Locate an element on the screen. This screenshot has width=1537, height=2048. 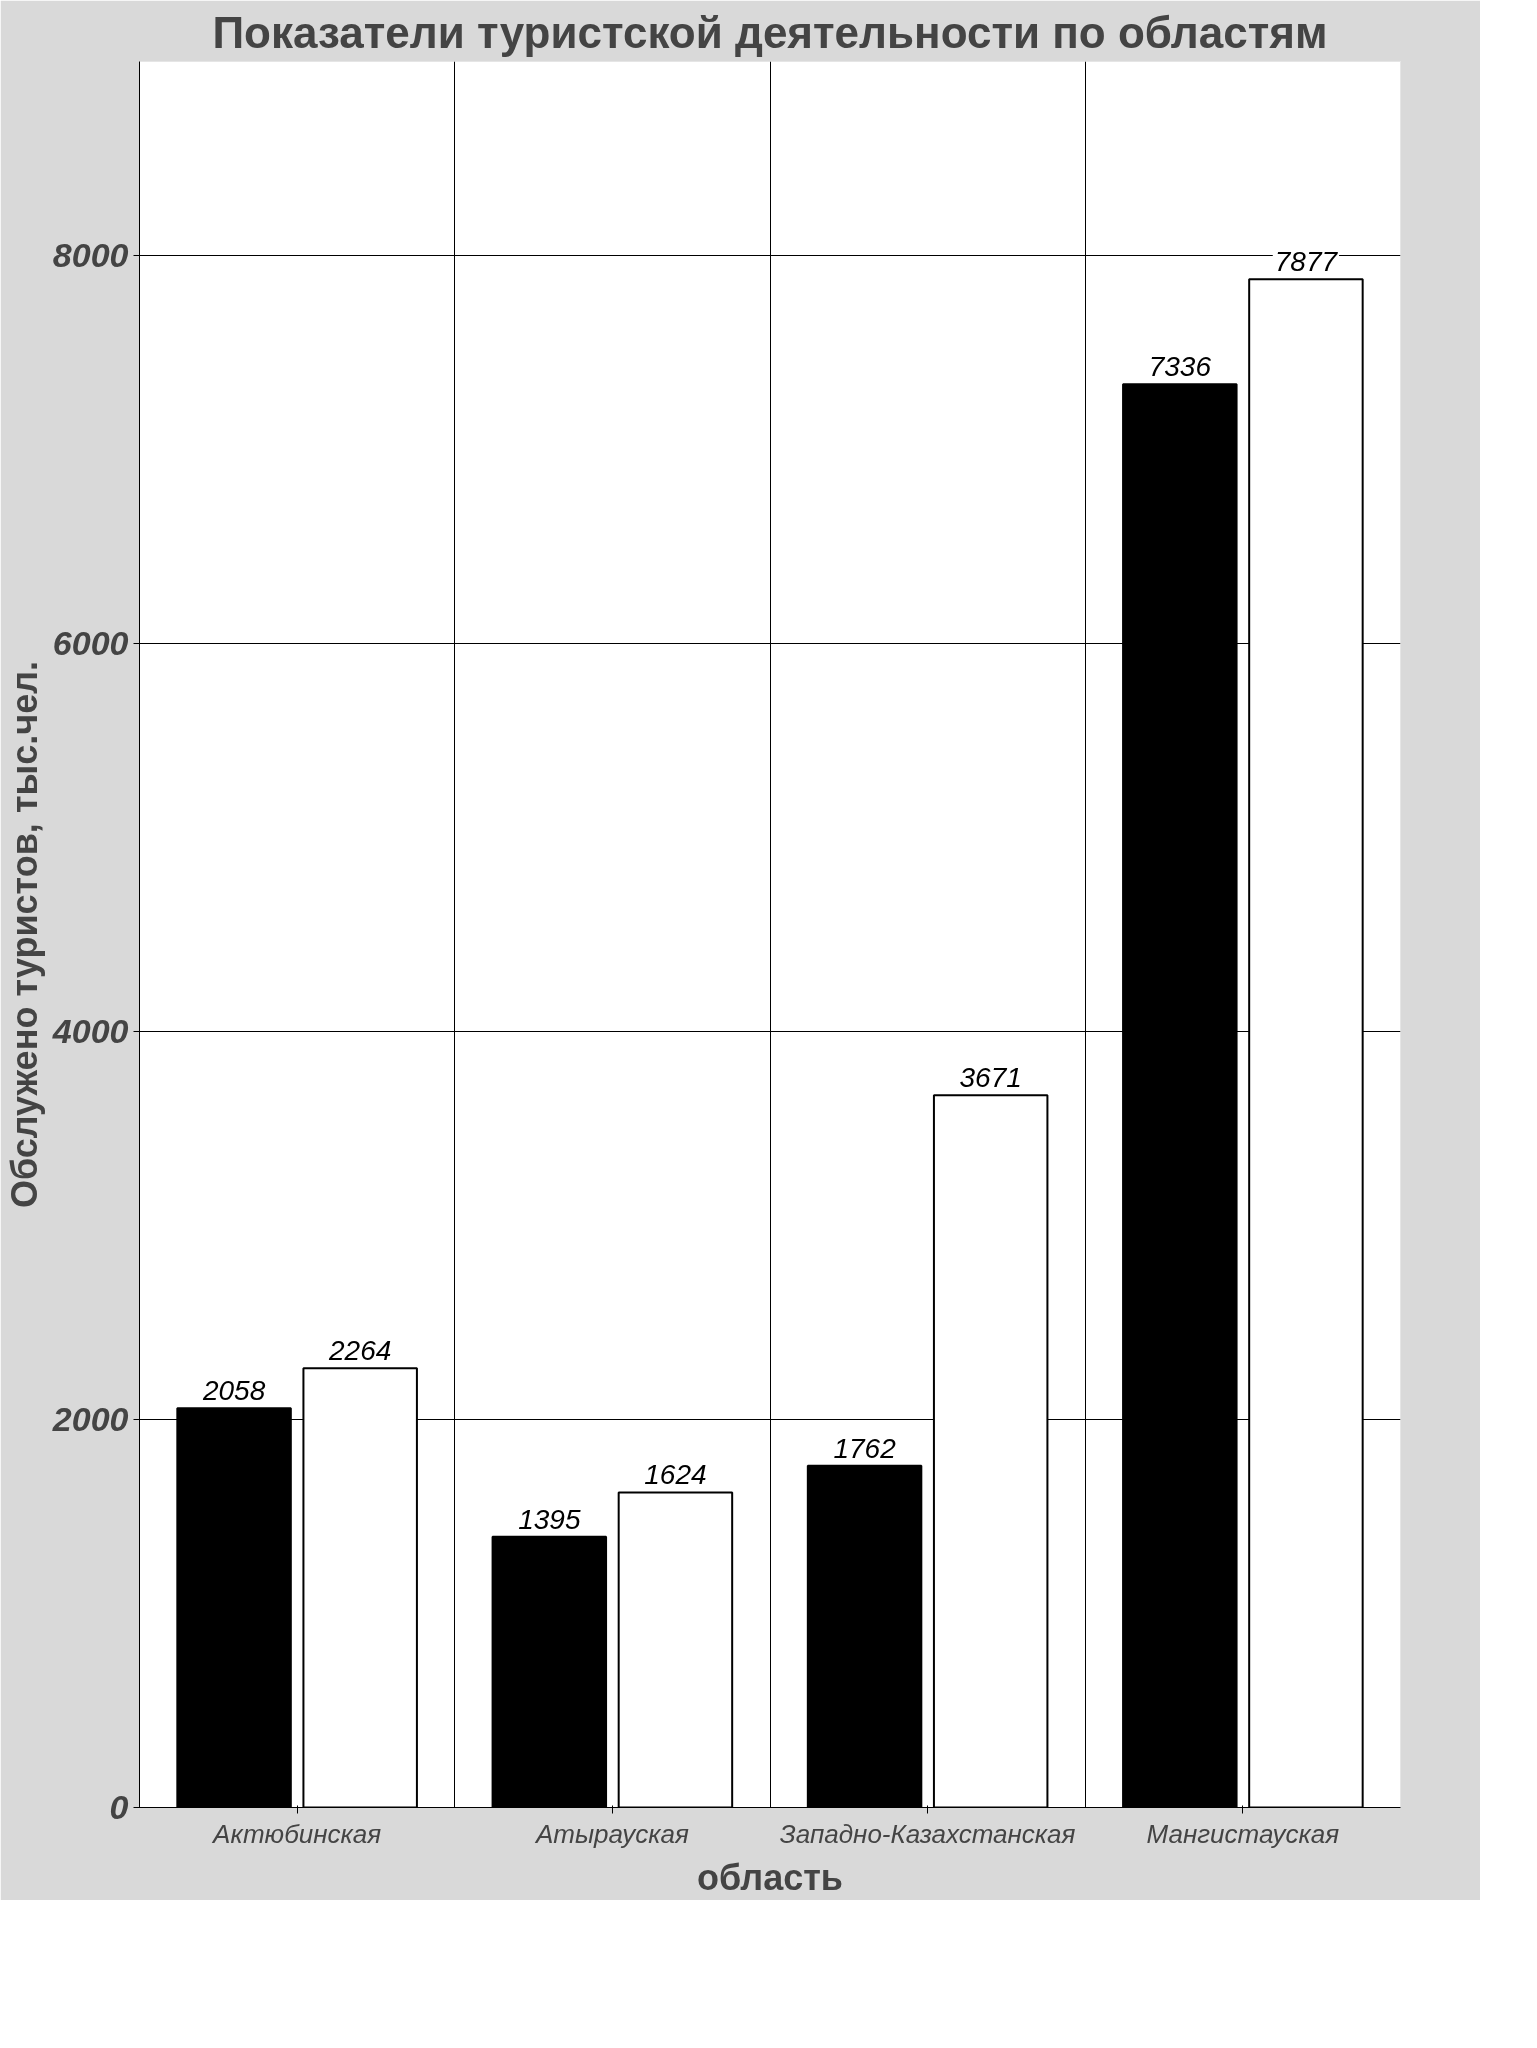
x-tick-label: Мангистауская is located at coordinates (1243, 1833).